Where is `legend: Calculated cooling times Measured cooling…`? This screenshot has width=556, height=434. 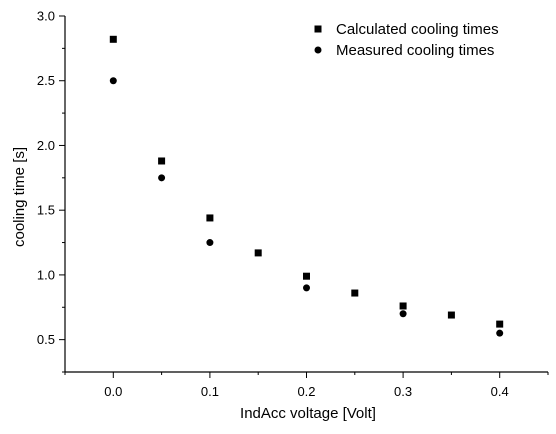
legend: Calculated cooling times Measured cooling… is located at coordinates (406, 40).